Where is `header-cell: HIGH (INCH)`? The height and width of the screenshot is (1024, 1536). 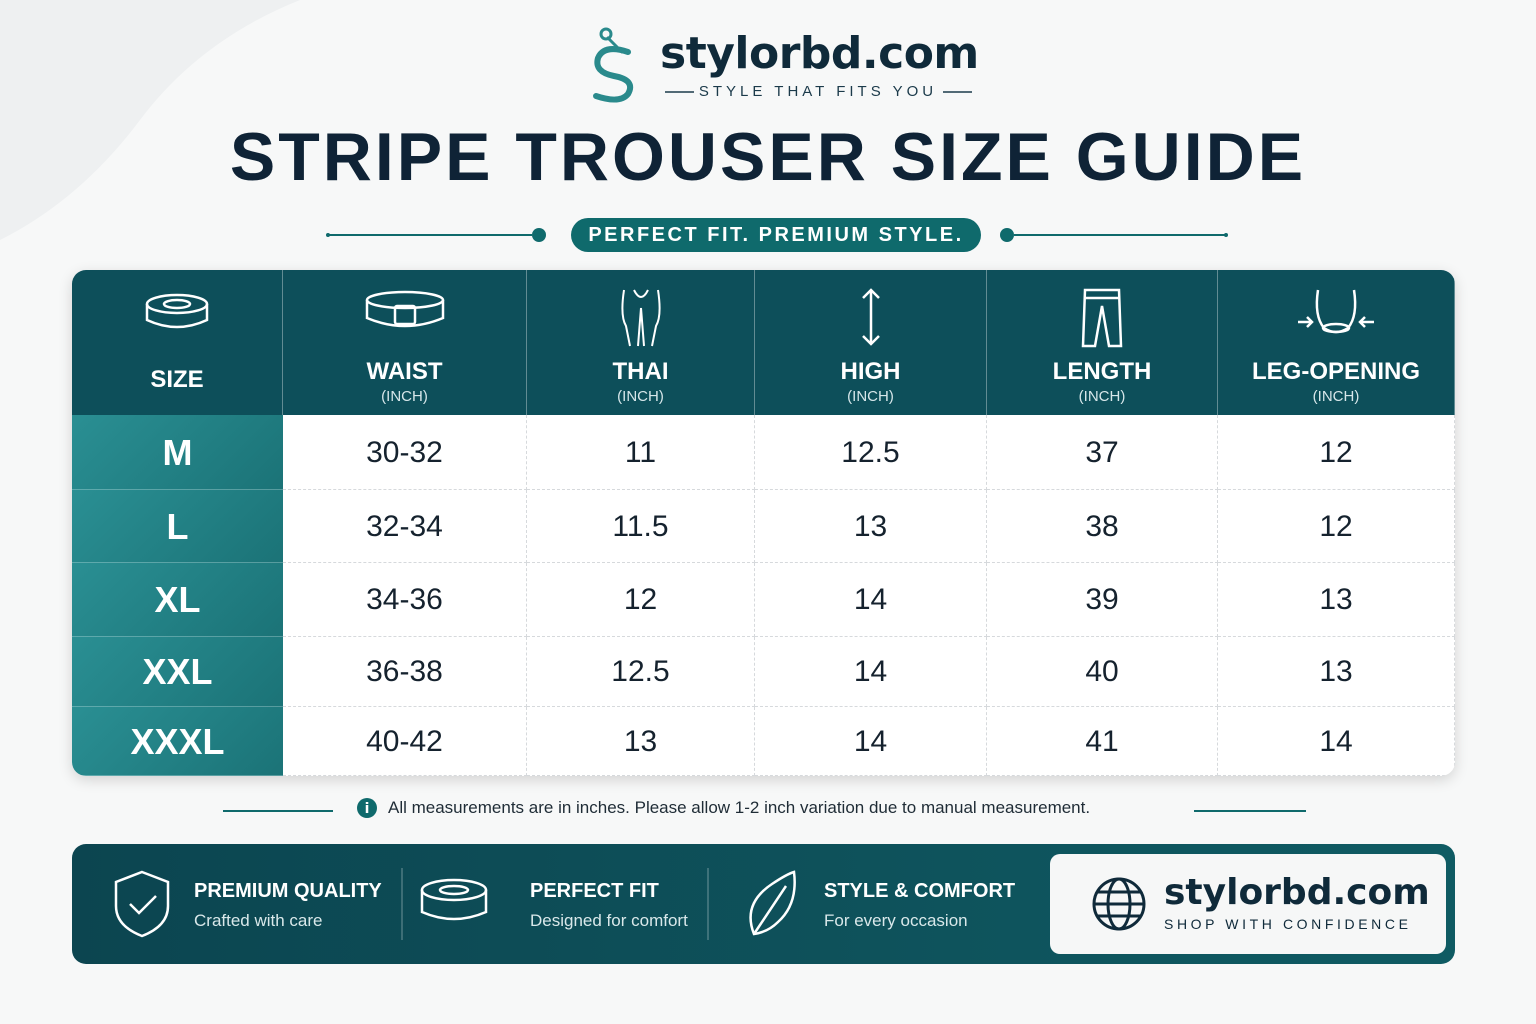
header-cell: HIGH (INCH) is located at coordinates (871, 342).